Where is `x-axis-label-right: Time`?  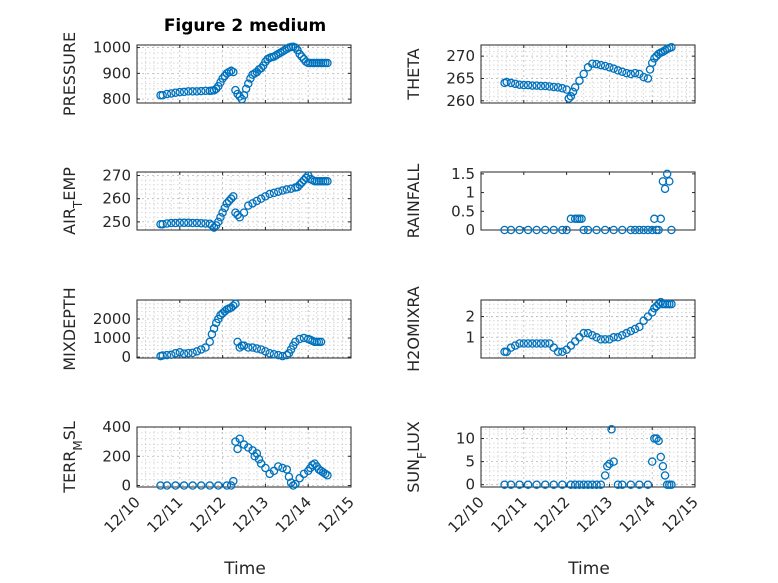 x-axis-label-right: Time is located at coordinates (588, 569).